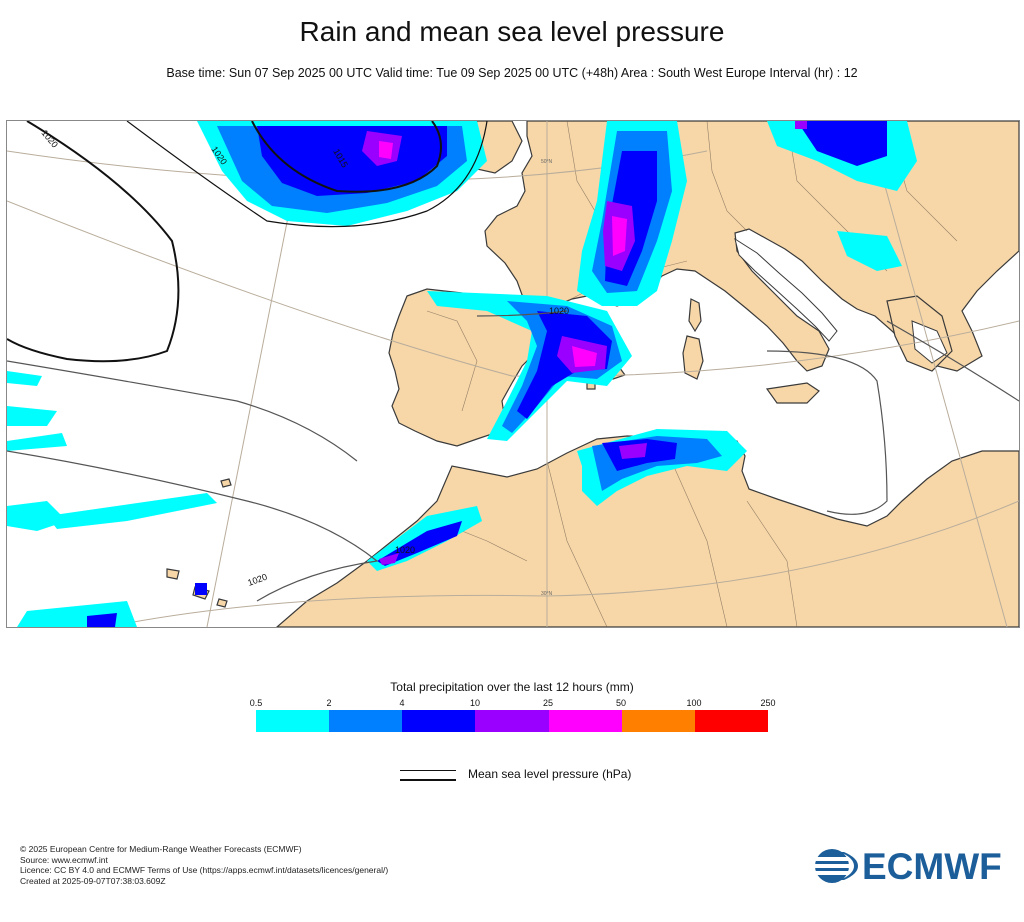 This screenshot has width=1024, height=922. Describe the element at coordinates (428, 775) in the screenshot. I see `mslp-line-sample` at that location.